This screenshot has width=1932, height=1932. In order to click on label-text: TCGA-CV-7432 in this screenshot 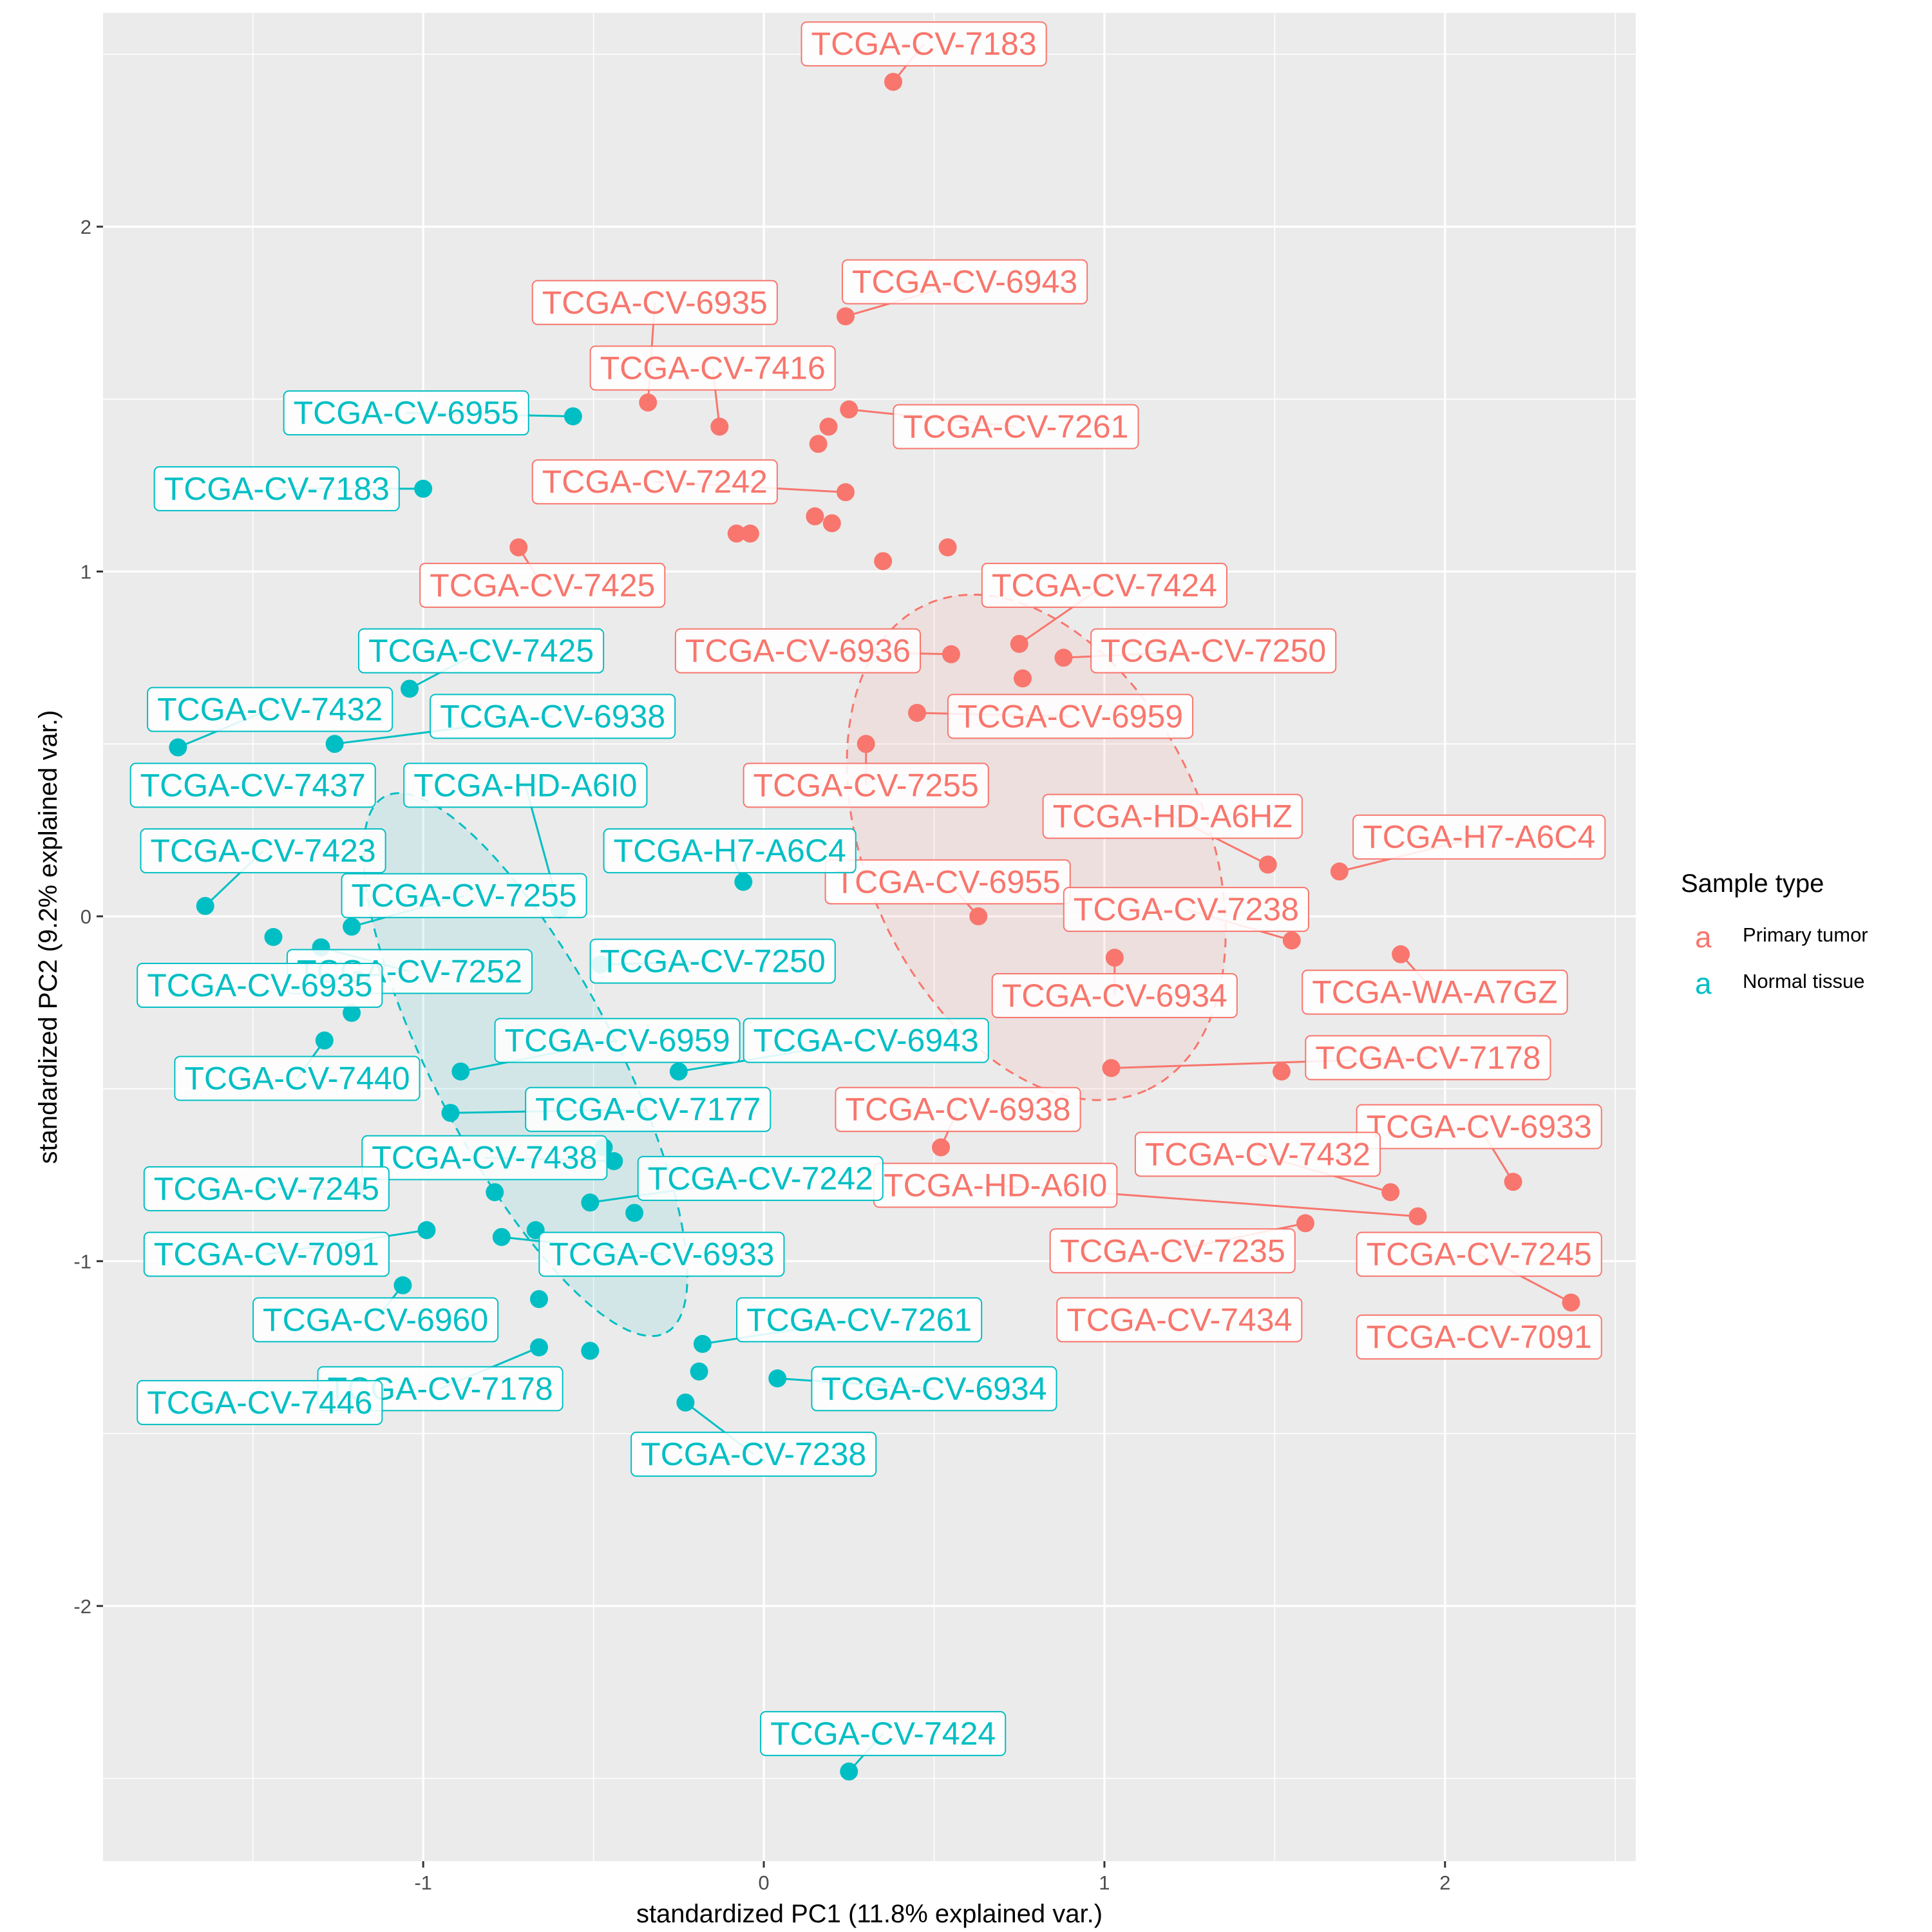, I will do `click(270, 710)`.